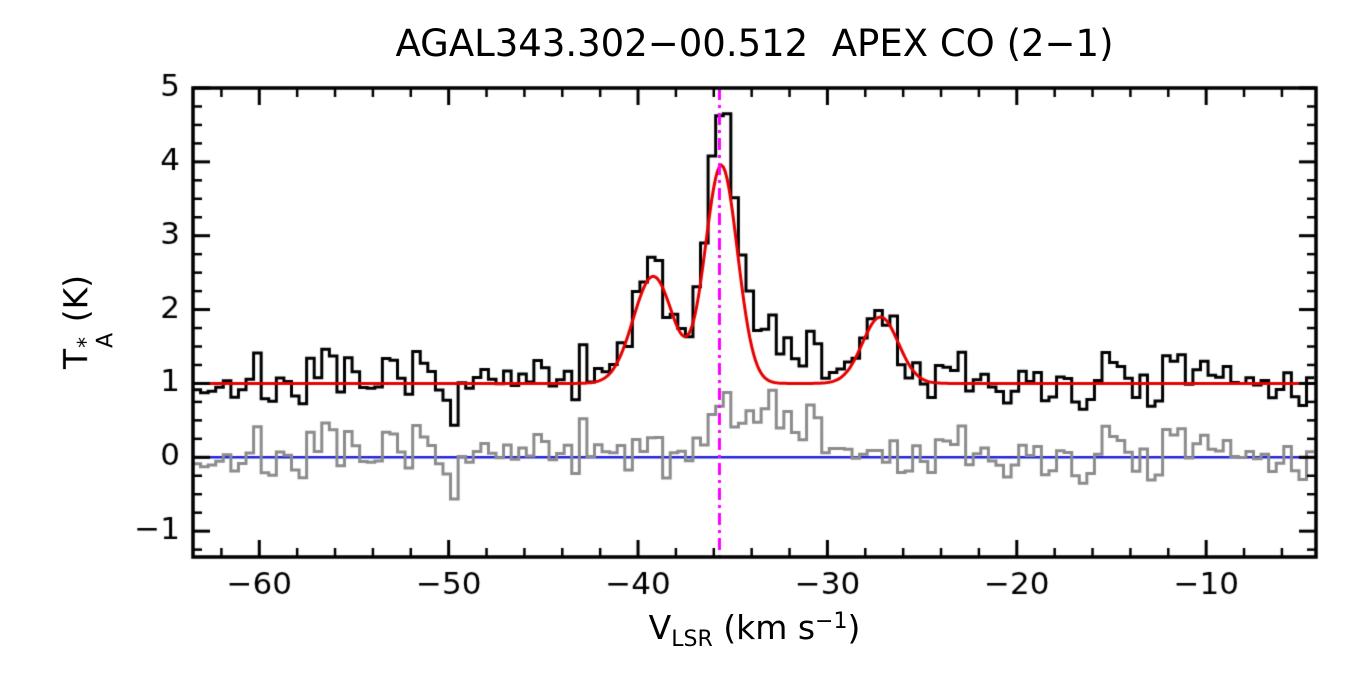  Describe the element at coordinates (76, 359) in the screenshot. I see `y-axis-label-base: T` at that location.